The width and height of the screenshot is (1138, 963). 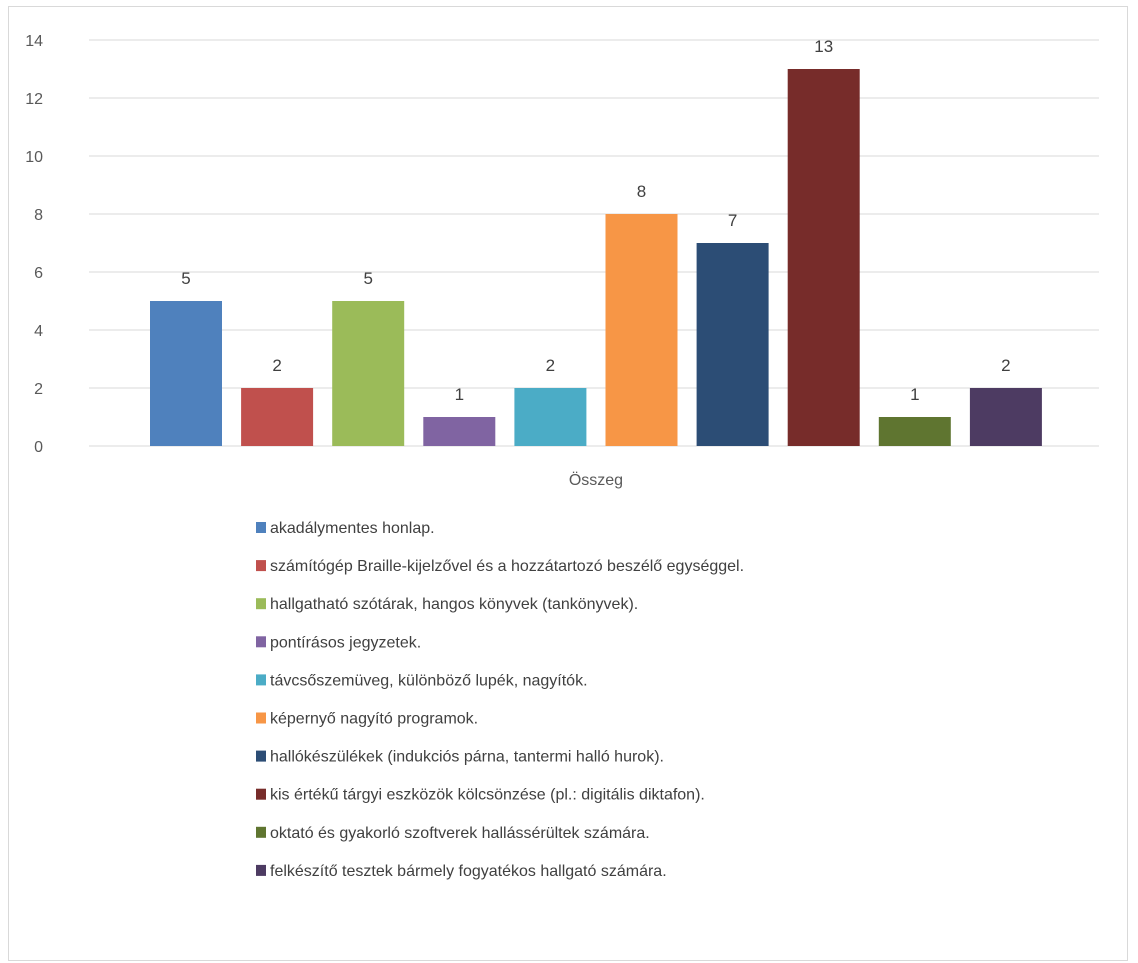 I want to click on y-axis-ticks: 0 2 4 6 8 10 12 14, so click(x=34, y=244).